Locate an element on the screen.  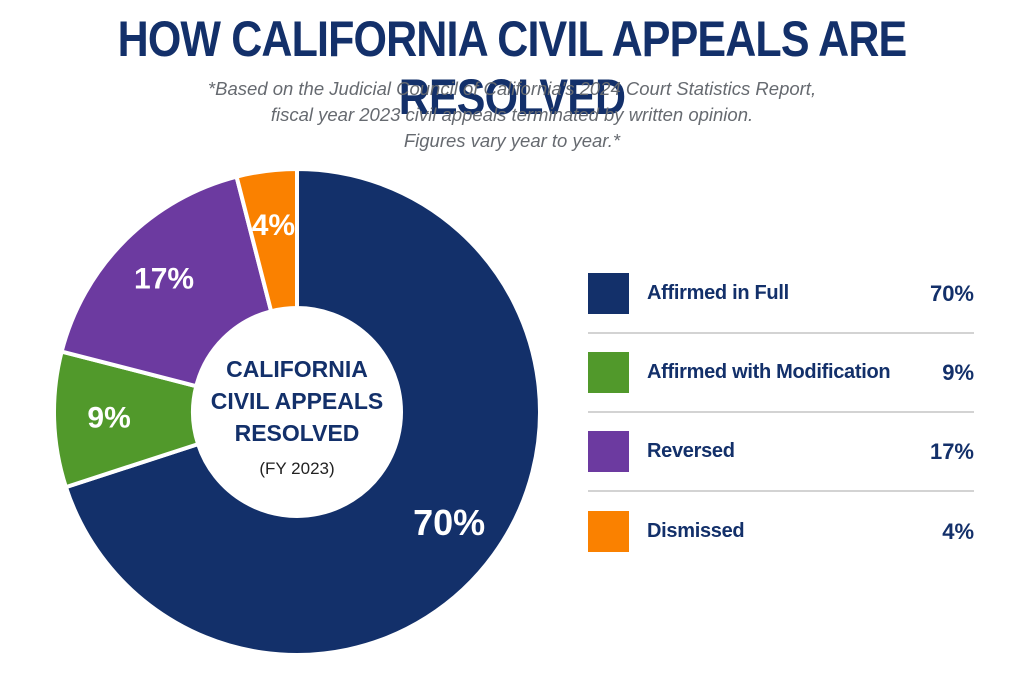
slice-value-label: 9% is located at coordinates (108, 417).